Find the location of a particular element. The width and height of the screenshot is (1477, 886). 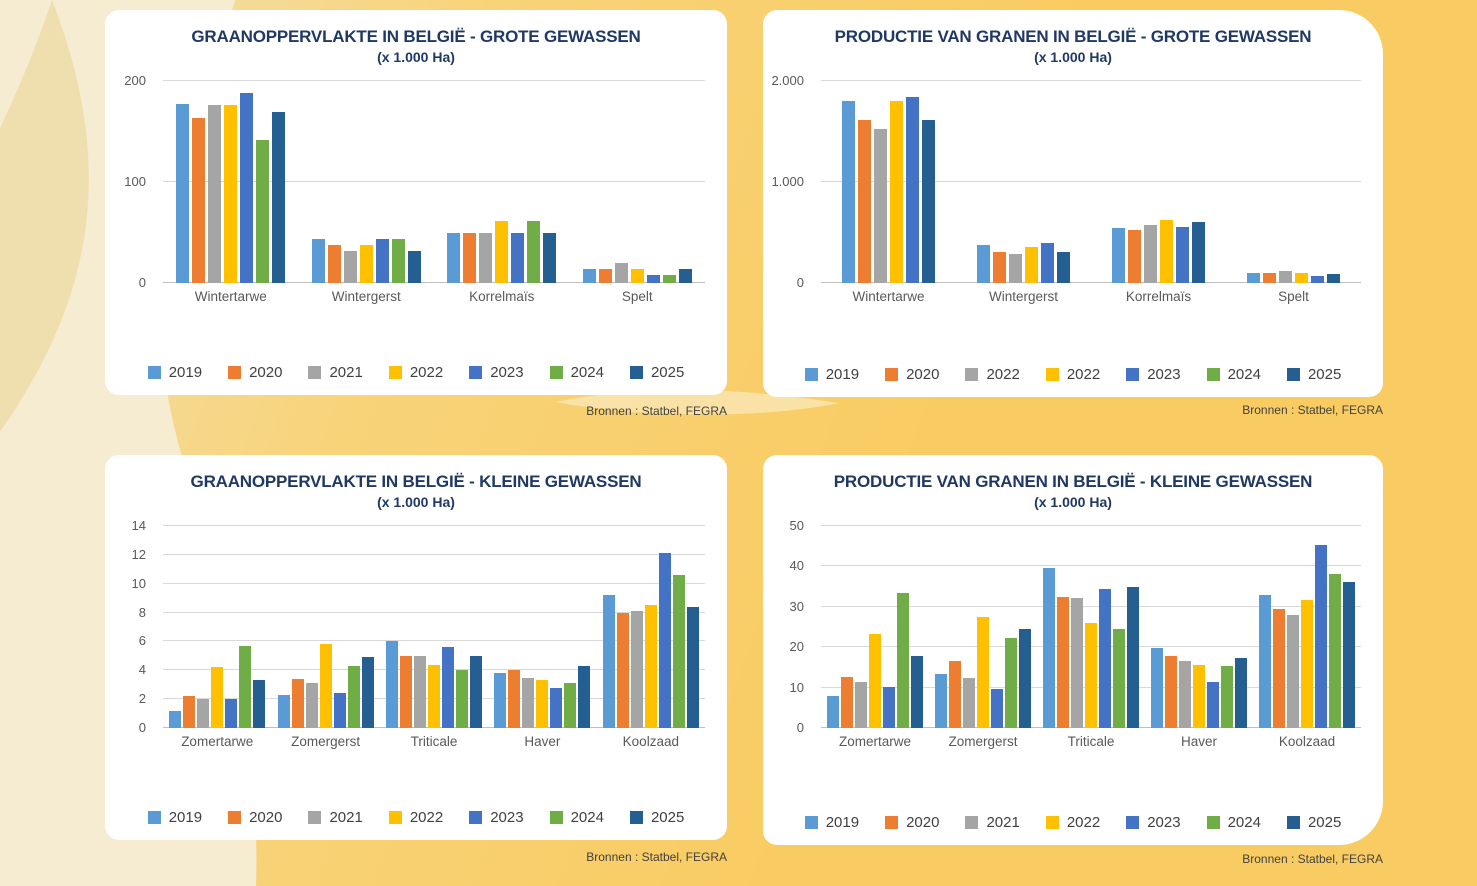

bar-zomertarwe-2023 is located at coordinates (889, 707).